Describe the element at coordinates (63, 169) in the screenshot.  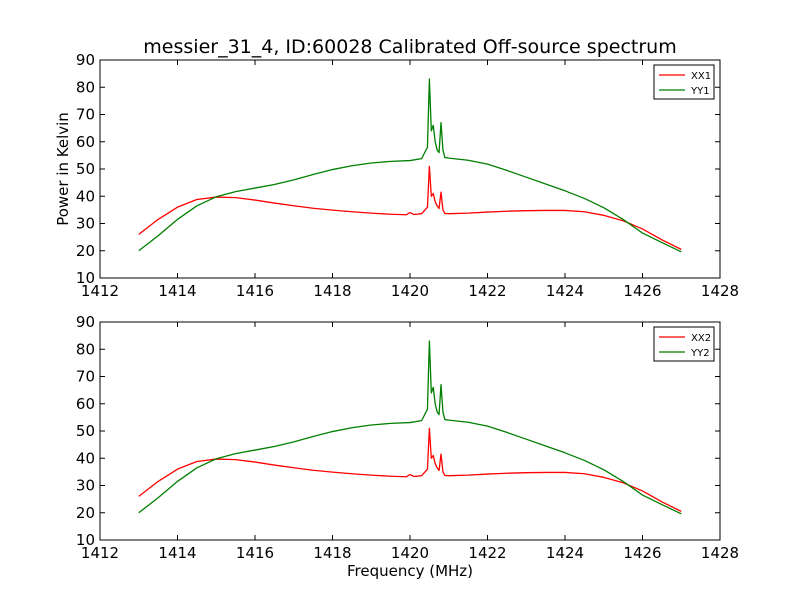
I see `y-axis-label: Power in Kelvin` at that location.